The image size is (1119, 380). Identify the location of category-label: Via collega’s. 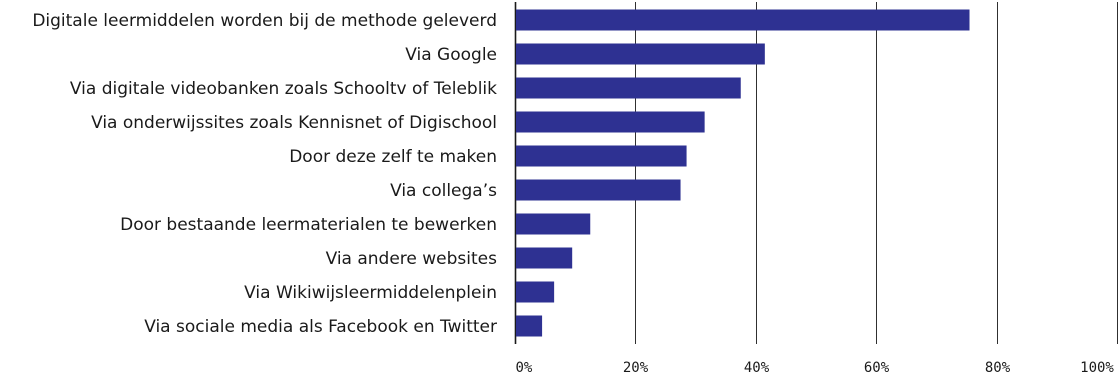
(443, 191).